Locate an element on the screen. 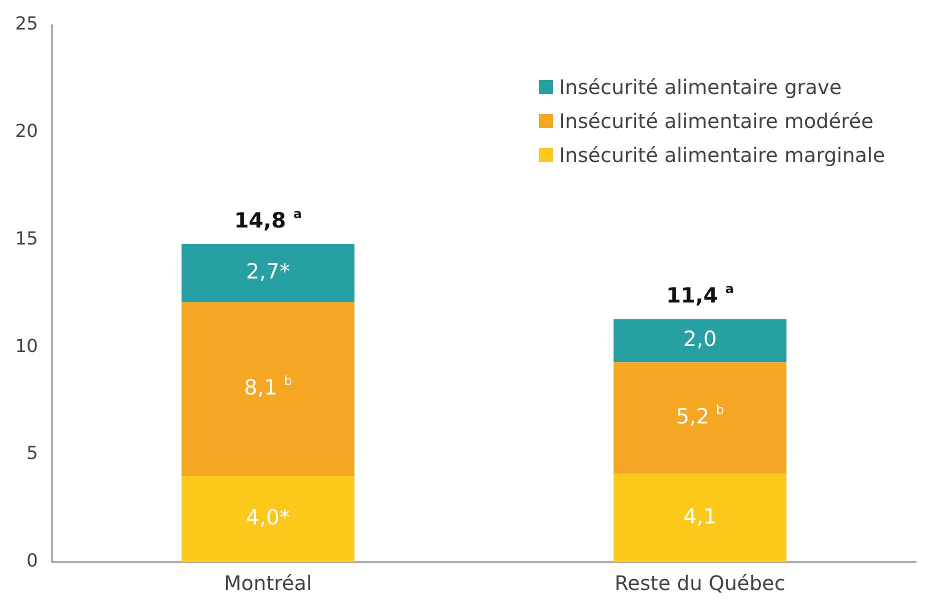 The image size is (930, 604). y-tick-label: 20 is located at coordinates (26, 131).